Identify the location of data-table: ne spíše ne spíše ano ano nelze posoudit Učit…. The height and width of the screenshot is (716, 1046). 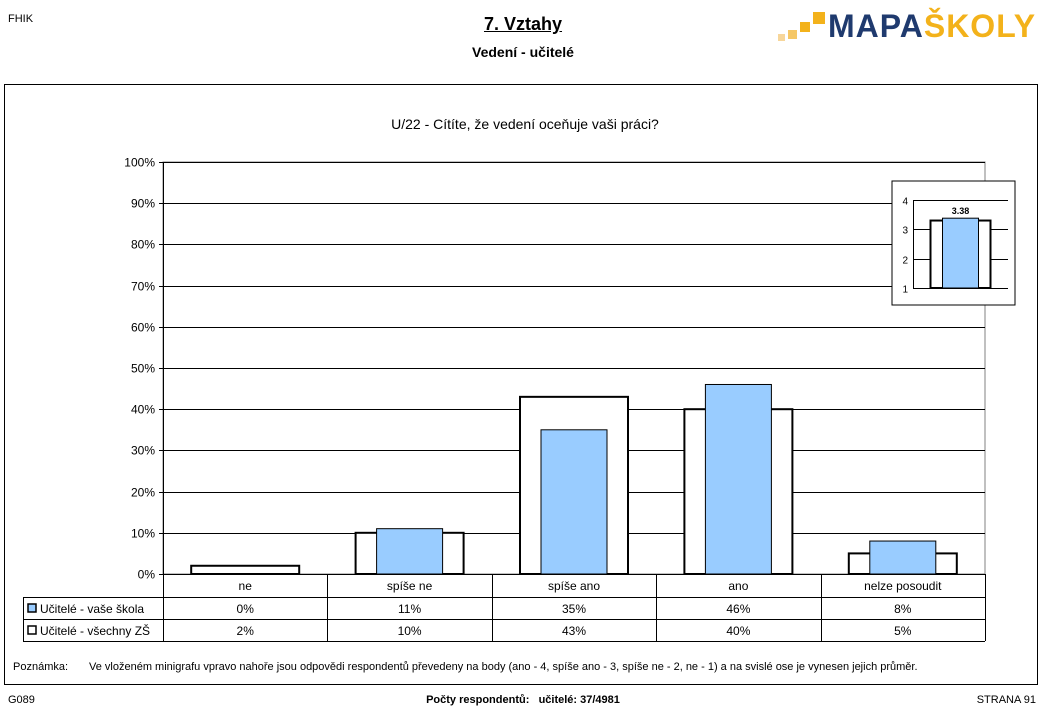
(504, 608).